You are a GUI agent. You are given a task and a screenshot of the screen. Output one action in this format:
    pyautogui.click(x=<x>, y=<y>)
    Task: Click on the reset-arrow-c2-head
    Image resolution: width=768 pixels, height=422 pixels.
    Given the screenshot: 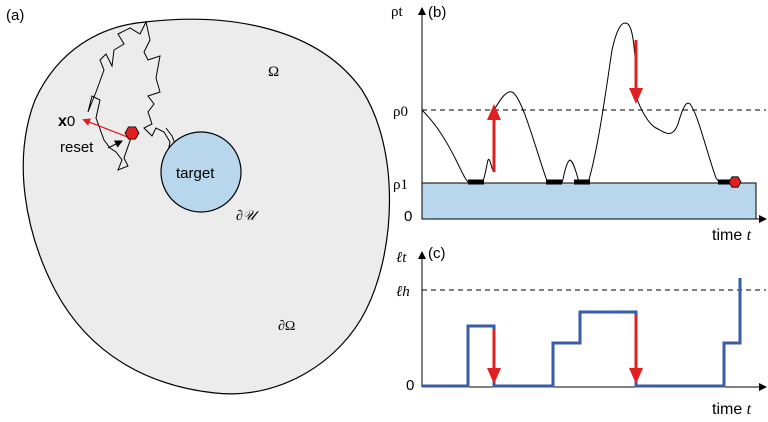 What is the action you would take?
    pyautogui.click(x=636, y=376)
    